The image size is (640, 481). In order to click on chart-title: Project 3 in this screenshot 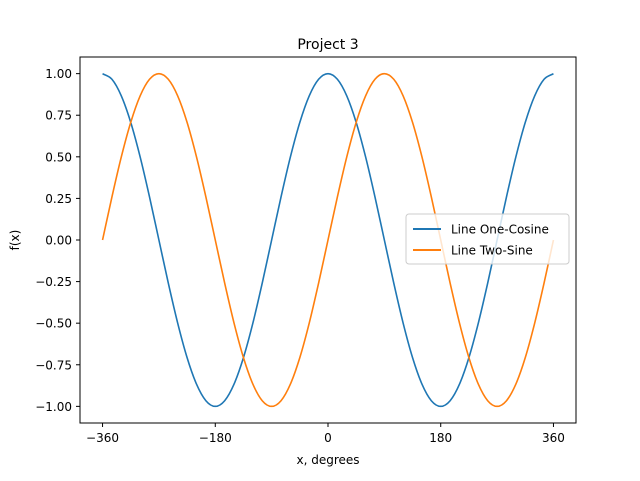, I will do `click(327, 45)`.